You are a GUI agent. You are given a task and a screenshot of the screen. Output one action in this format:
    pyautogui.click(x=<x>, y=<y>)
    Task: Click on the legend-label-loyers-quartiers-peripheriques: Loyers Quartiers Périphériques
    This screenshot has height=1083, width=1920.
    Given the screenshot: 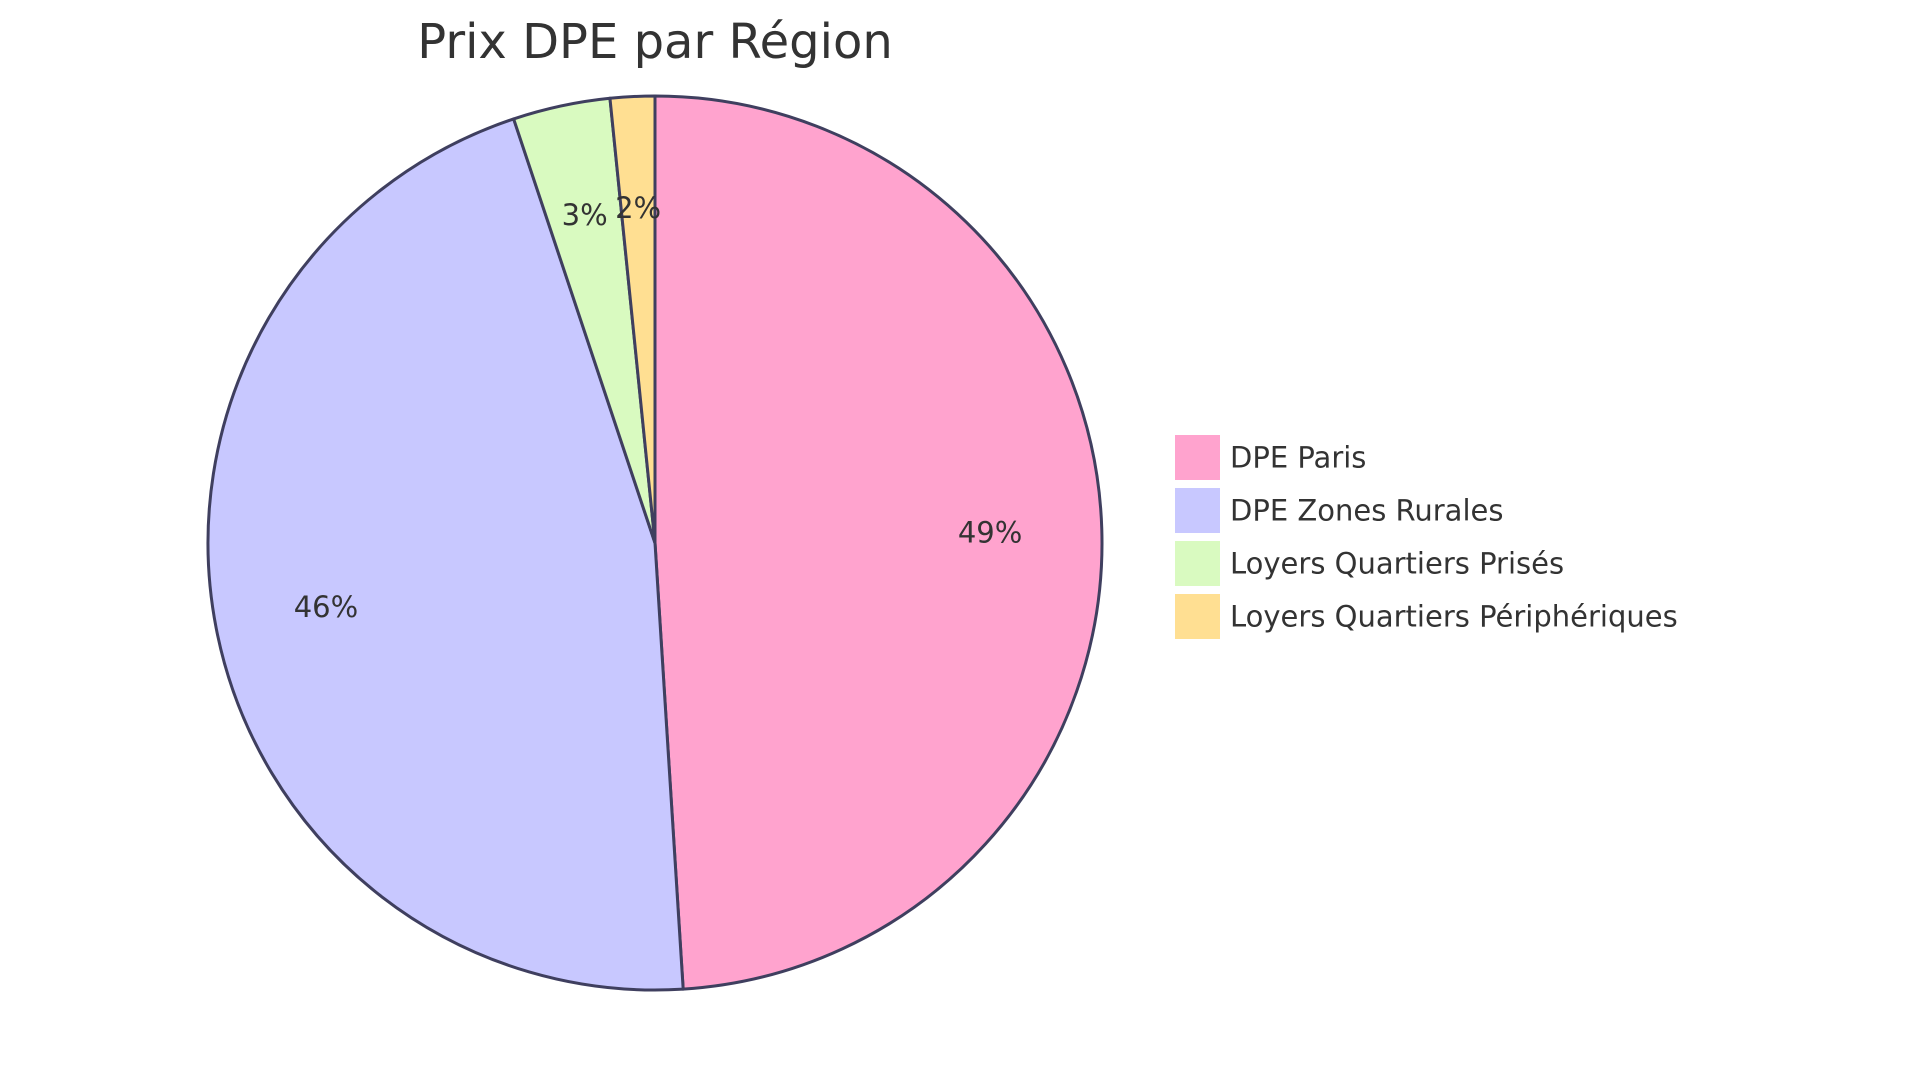 What is the action you would take?
    pyautogui.click(x=1454, y=617)
    